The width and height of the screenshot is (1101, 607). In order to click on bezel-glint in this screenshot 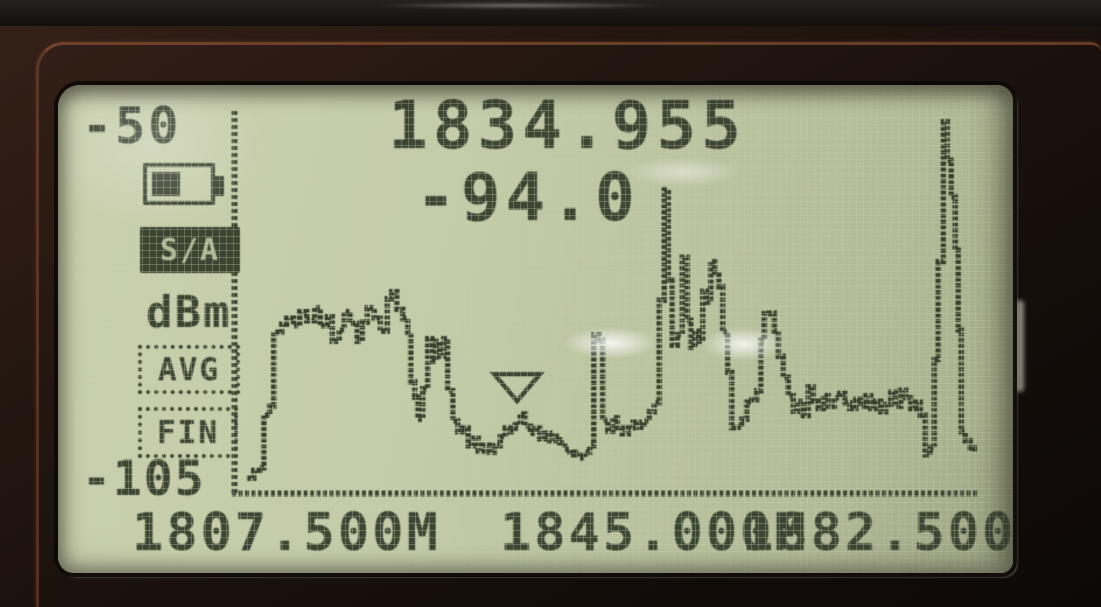, I will do `click(520, 5)`.